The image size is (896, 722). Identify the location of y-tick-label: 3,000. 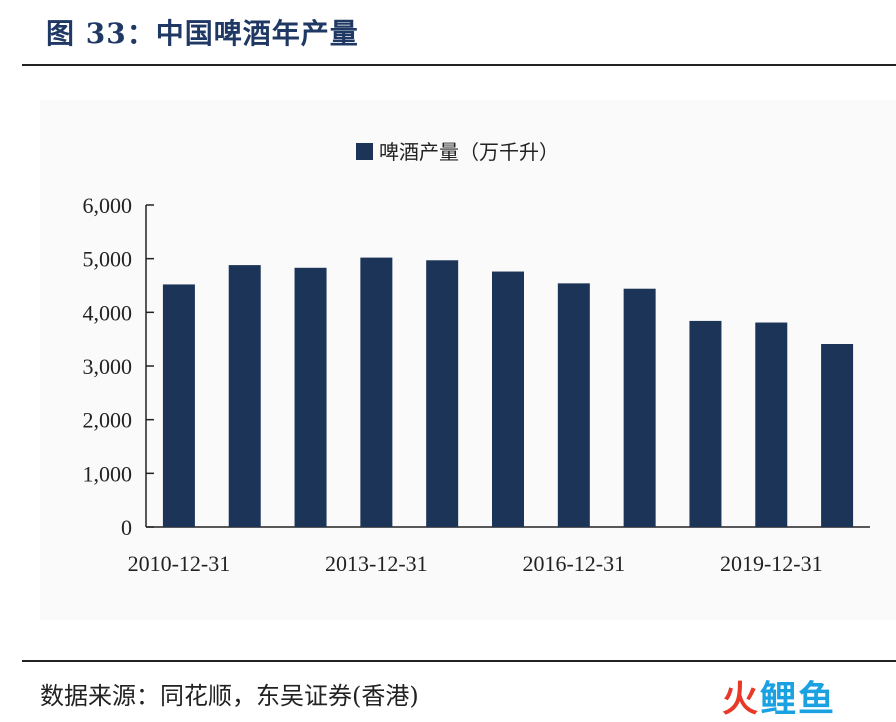
(108, 366).